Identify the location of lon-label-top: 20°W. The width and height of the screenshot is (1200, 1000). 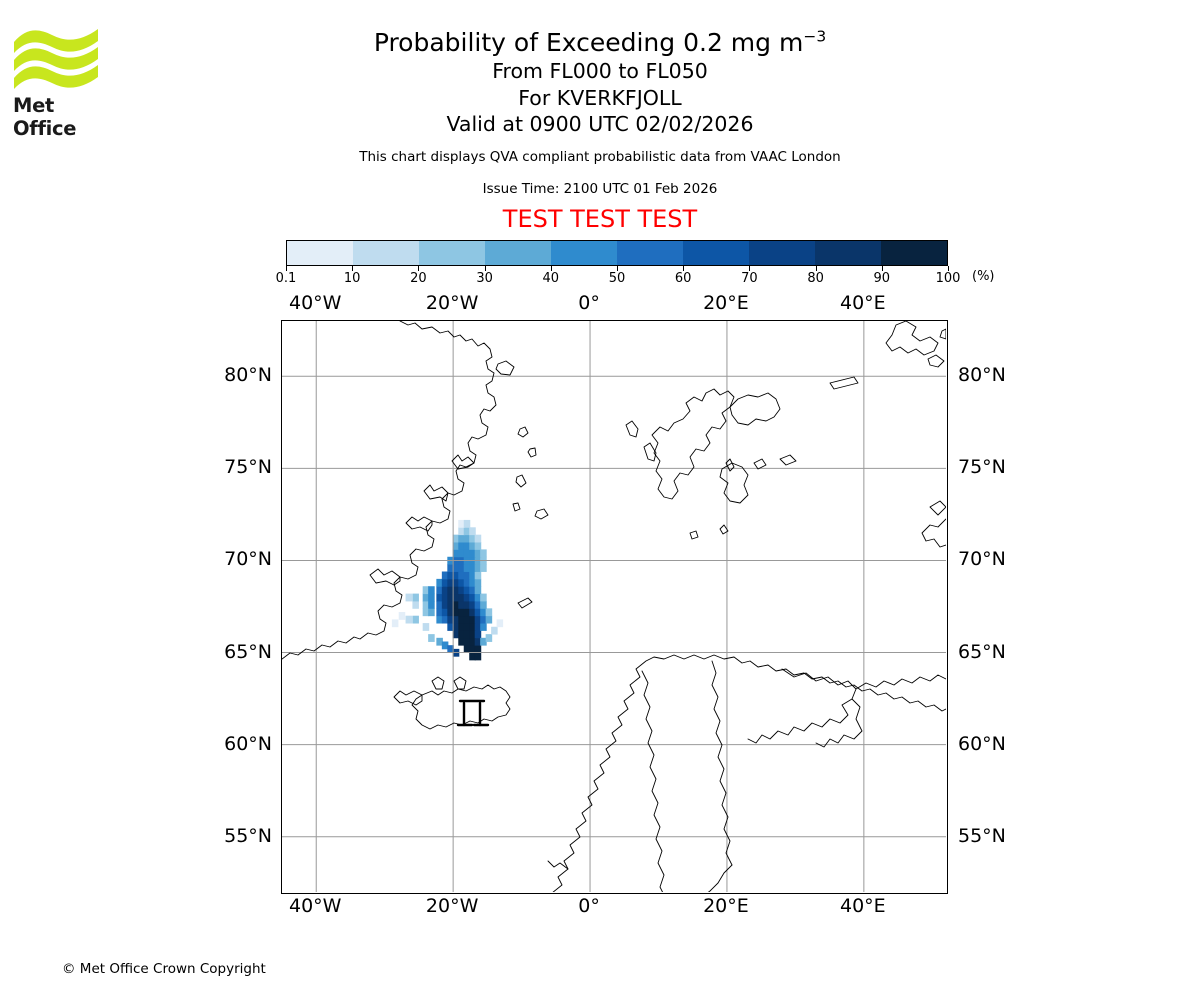
(452, 303).